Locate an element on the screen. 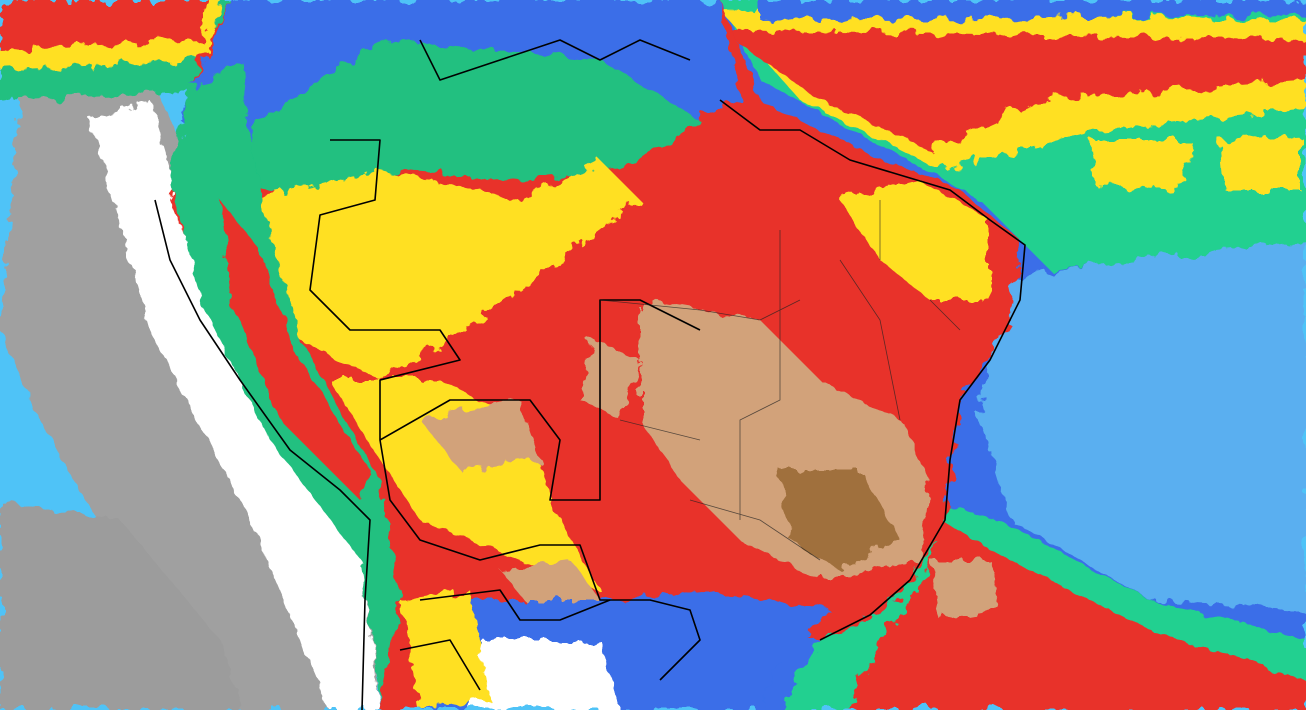  dry-core is located at coordinates (840, 520).